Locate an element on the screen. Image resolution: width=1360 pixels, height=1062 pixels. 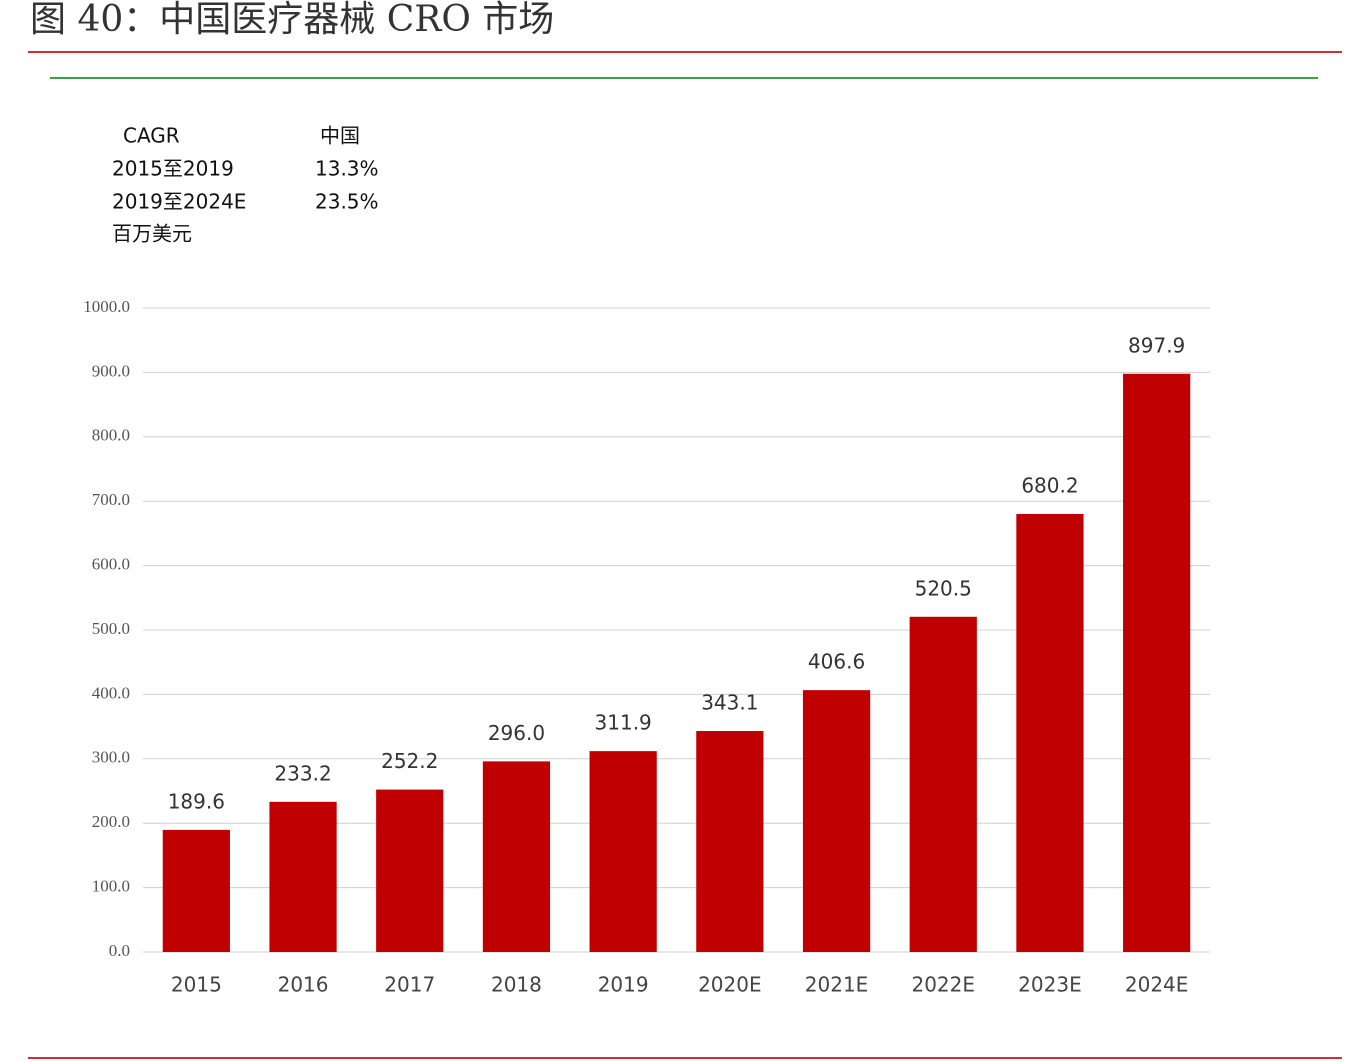
value-label: 343.1 is located at coordinates (729, 703).